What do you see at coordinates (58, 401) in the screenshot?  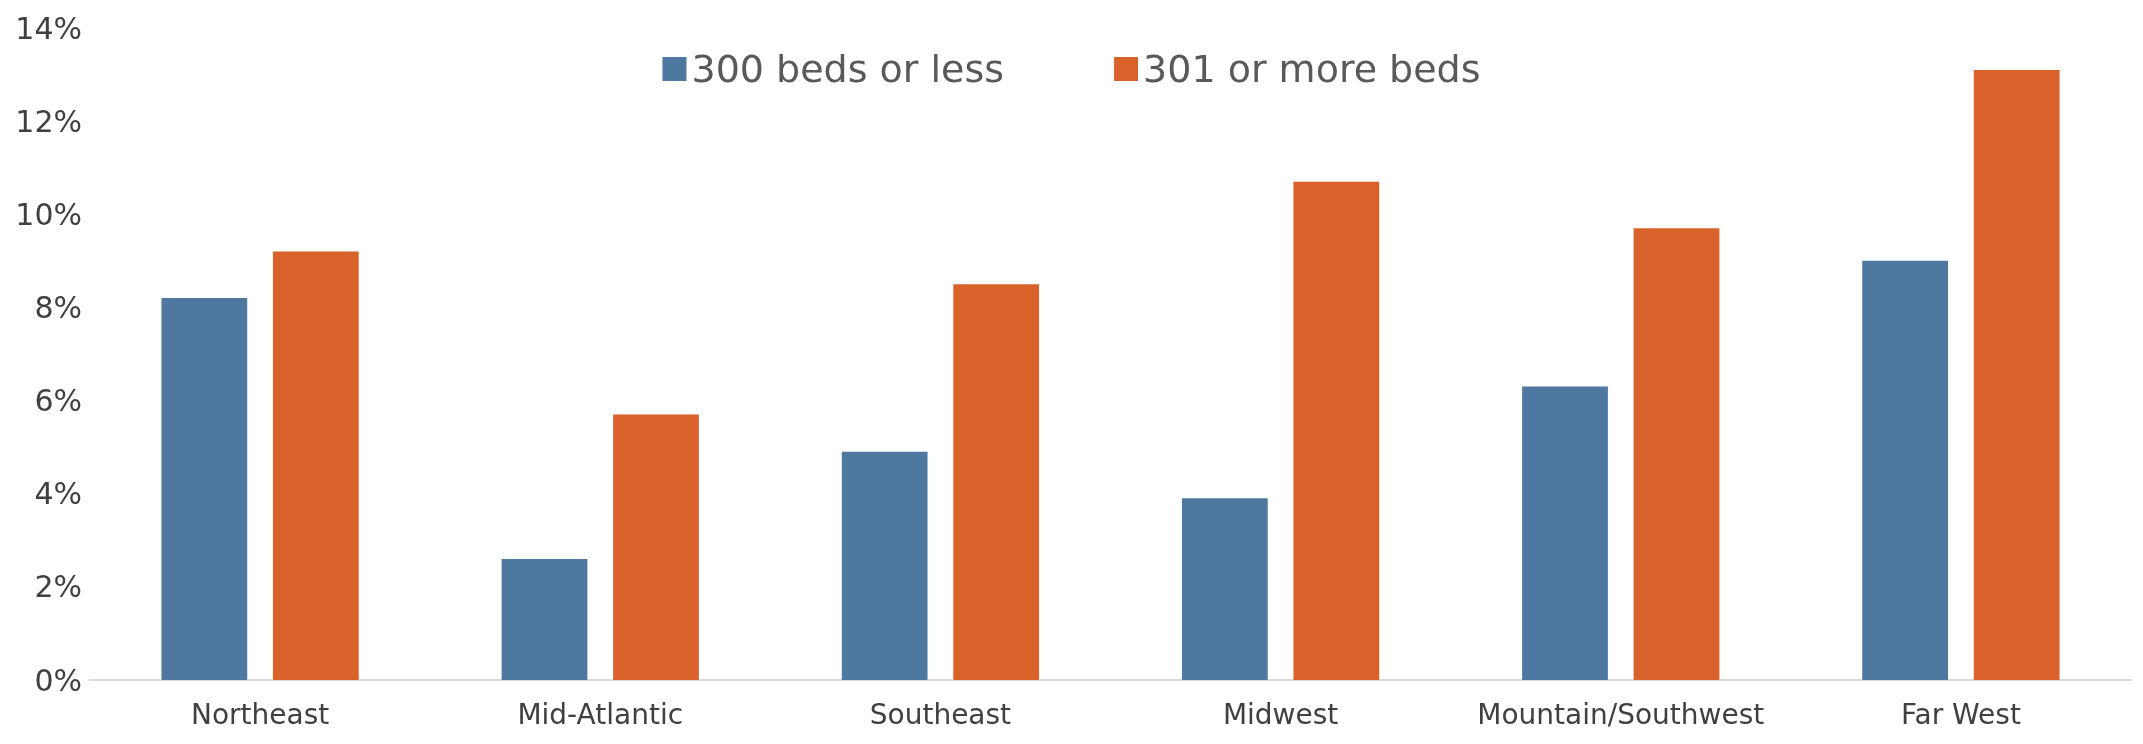 I see `y-tick-label: 6%` at bounding box center [58, 401].